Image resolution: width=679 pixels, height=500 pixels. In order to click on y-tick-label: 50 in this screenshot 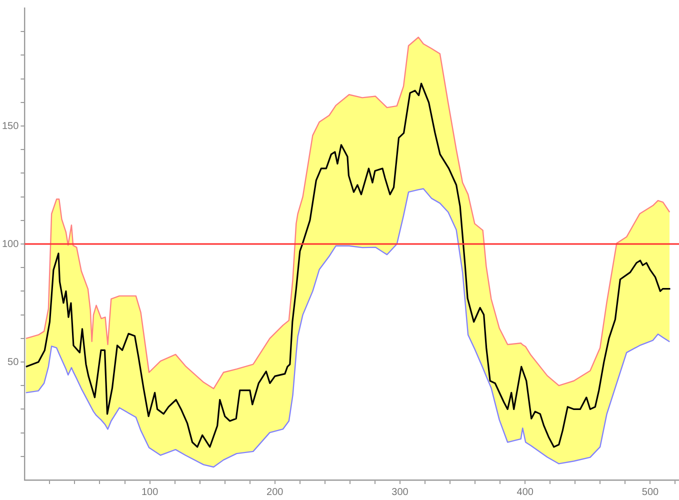, I will do `click(14, 362)`.